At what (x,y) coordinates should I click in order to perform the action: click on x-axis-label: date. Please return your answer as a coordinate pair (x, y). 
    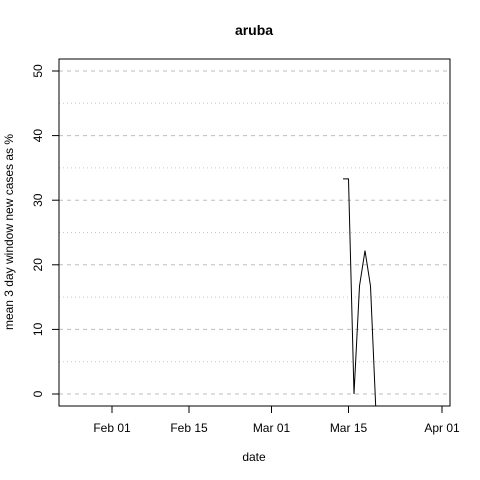
    Looking at the image, I should click on (254, 457).